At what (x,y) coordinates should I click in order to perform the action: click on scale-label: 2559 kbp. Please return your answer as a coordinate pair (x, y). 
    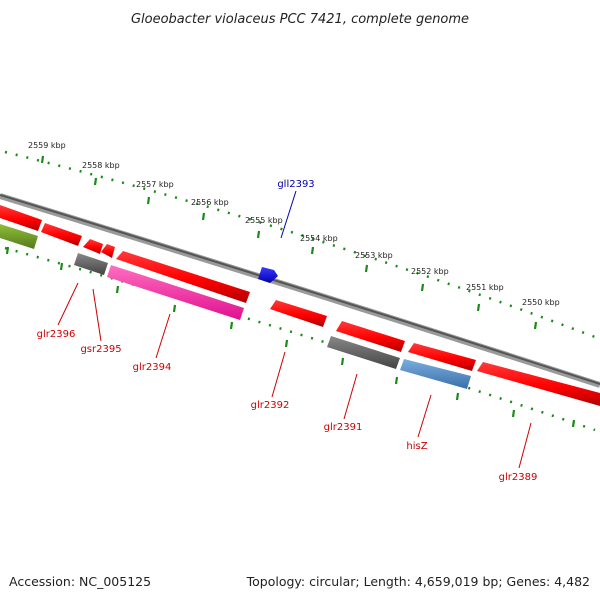
    Looking at the image, I should click on (47, 145).